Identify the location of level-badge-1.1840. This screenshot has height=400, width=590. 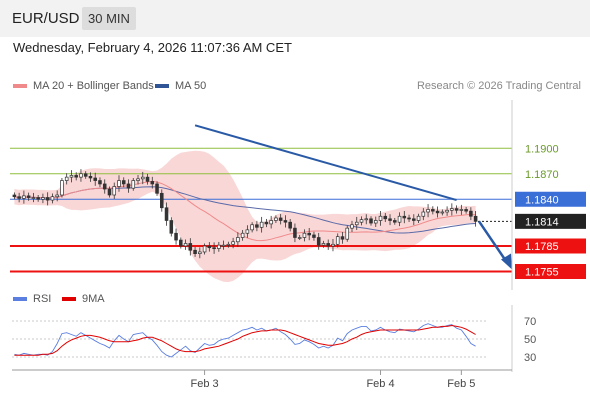
(550, 199).